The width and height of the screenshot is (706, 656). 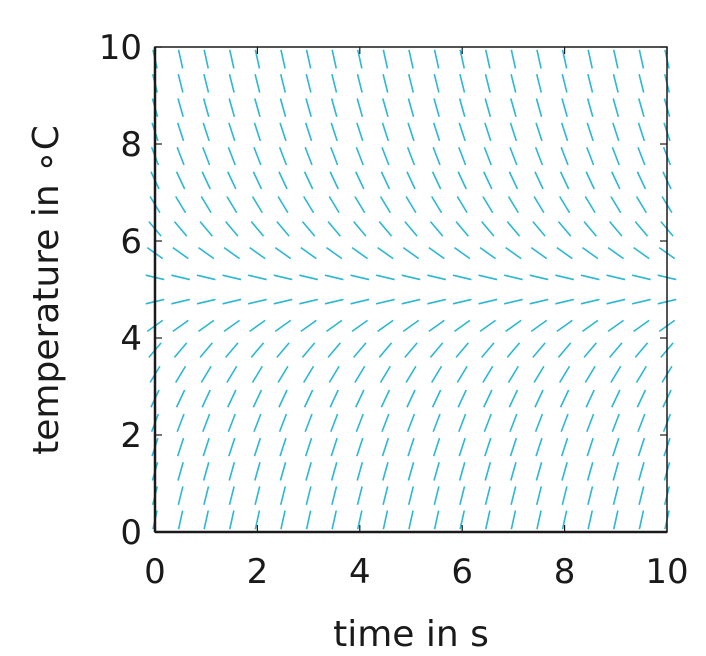 What do you see at coordinates (120, 290) in the screenshot?
I see `y-tick-labels: 0 2 4 6 8 10` at bounding box center [120, 290].